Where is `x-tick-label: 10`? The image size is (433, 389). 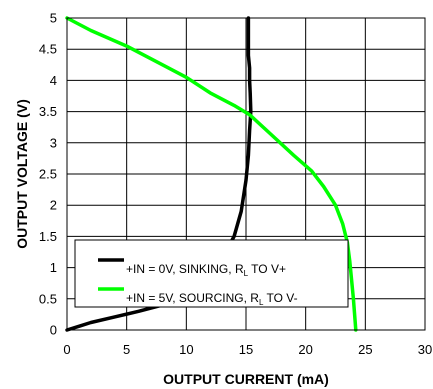
x-tick-label: 10 is located at coordinates (186, 349).